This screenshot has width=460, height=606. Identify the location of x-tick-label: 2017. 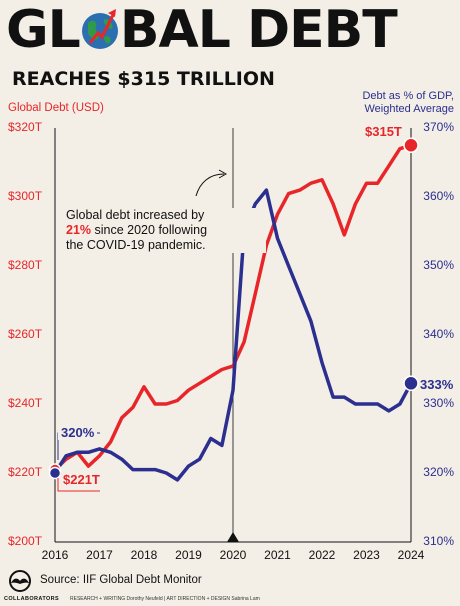
(99, 555).